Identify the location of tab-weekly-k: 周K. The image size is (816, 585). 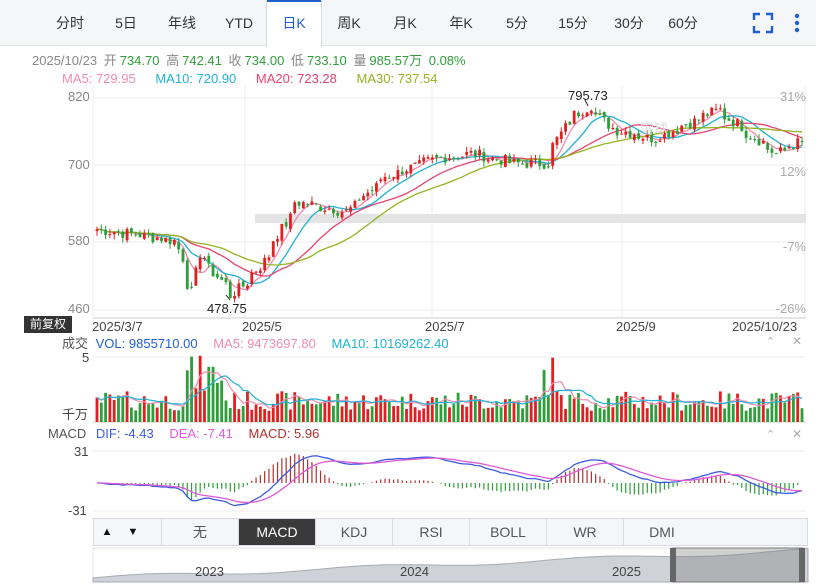
(349, 23).